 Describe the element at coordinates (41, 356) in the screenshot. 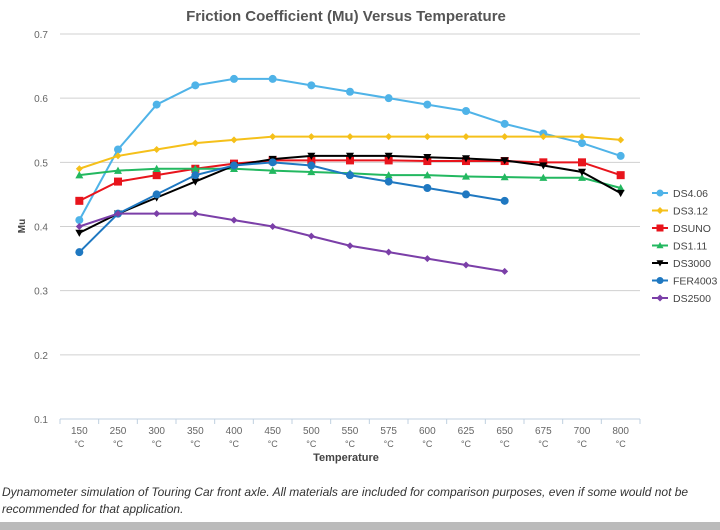

I see `y-tick-label: 0.2` at that location.